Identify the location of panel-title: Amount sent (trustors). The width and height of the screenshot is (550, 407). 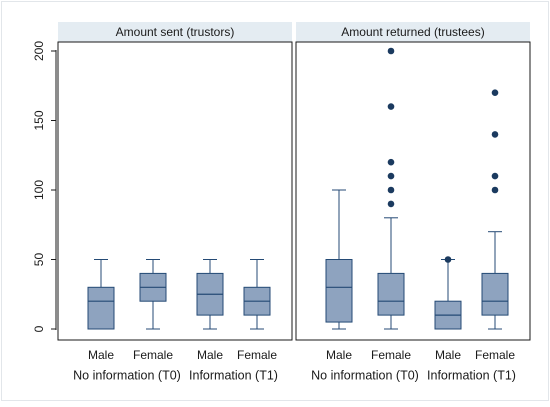
(175, 32).